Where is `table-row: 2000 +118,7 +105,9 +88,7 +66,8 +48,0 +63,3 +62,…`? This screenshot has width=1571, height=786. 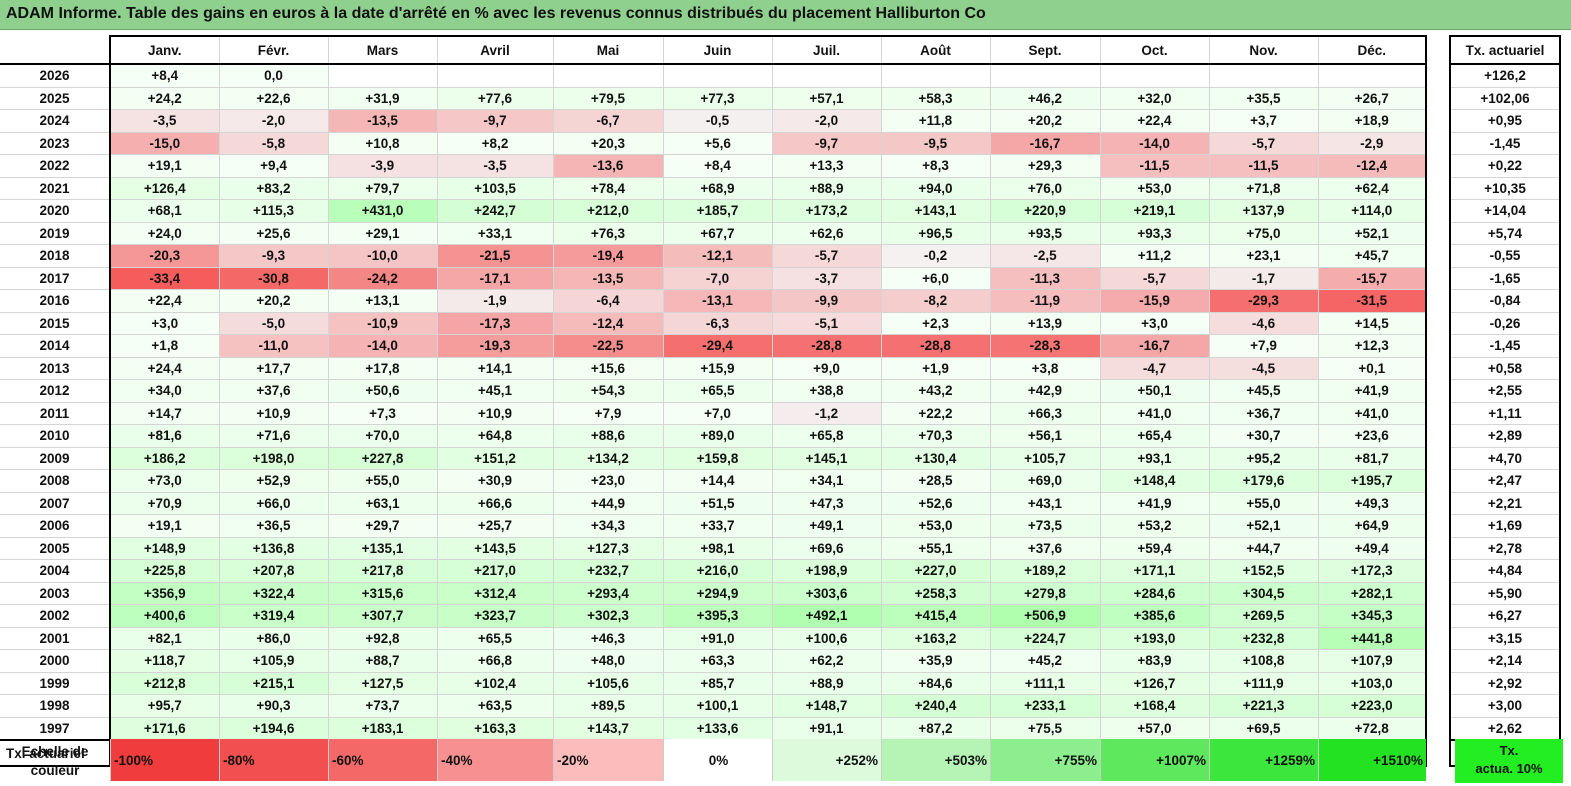
table-row: 2000 +118,7 +105,9 +88,7 +66,8 +48,0 +63,3 +62,… is located at coordinates (780, 661).